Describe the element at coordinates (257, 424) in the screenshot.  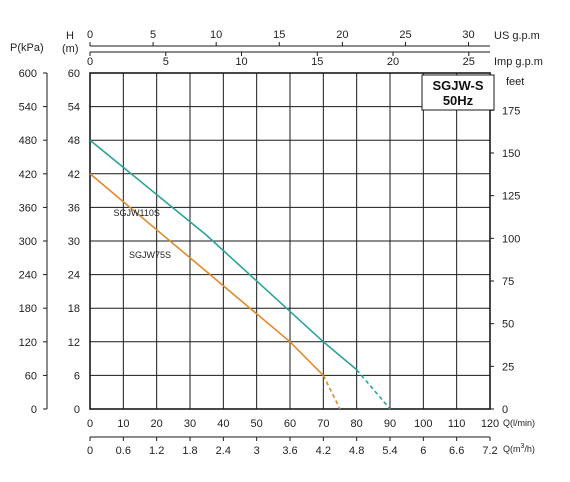
I see `q-lmin-tick-label: 50` at that location.